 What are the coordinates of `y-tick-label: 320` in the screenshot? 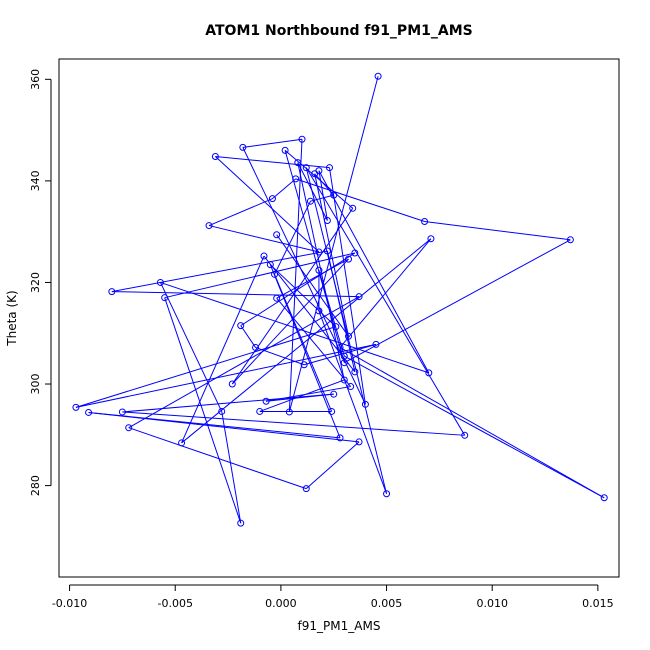 It's located at (35, 282).